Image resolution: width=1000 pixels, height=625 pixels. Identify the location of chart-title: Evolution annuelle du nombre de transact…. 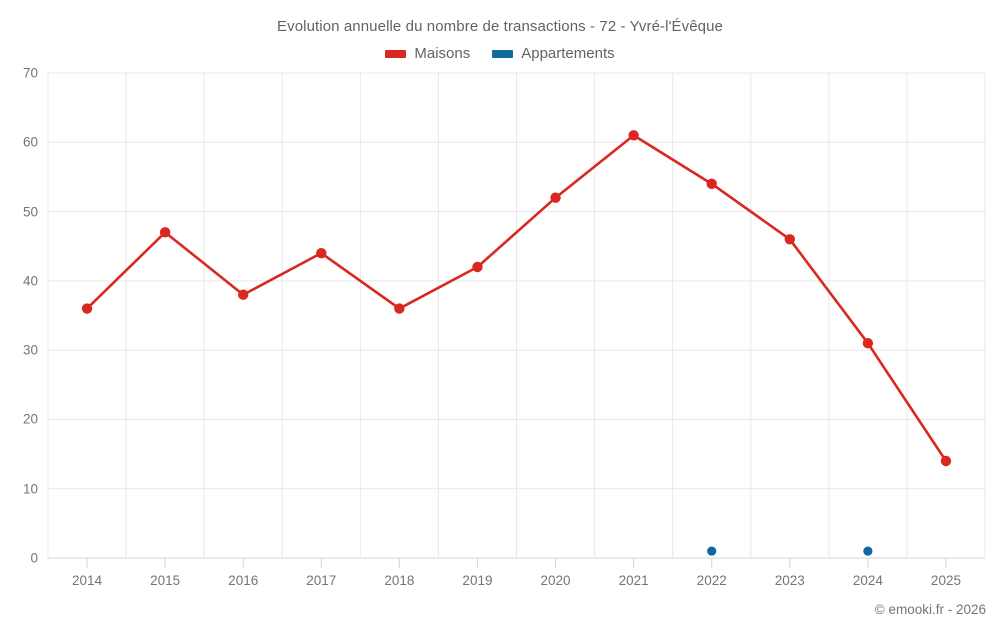
(500, 26).